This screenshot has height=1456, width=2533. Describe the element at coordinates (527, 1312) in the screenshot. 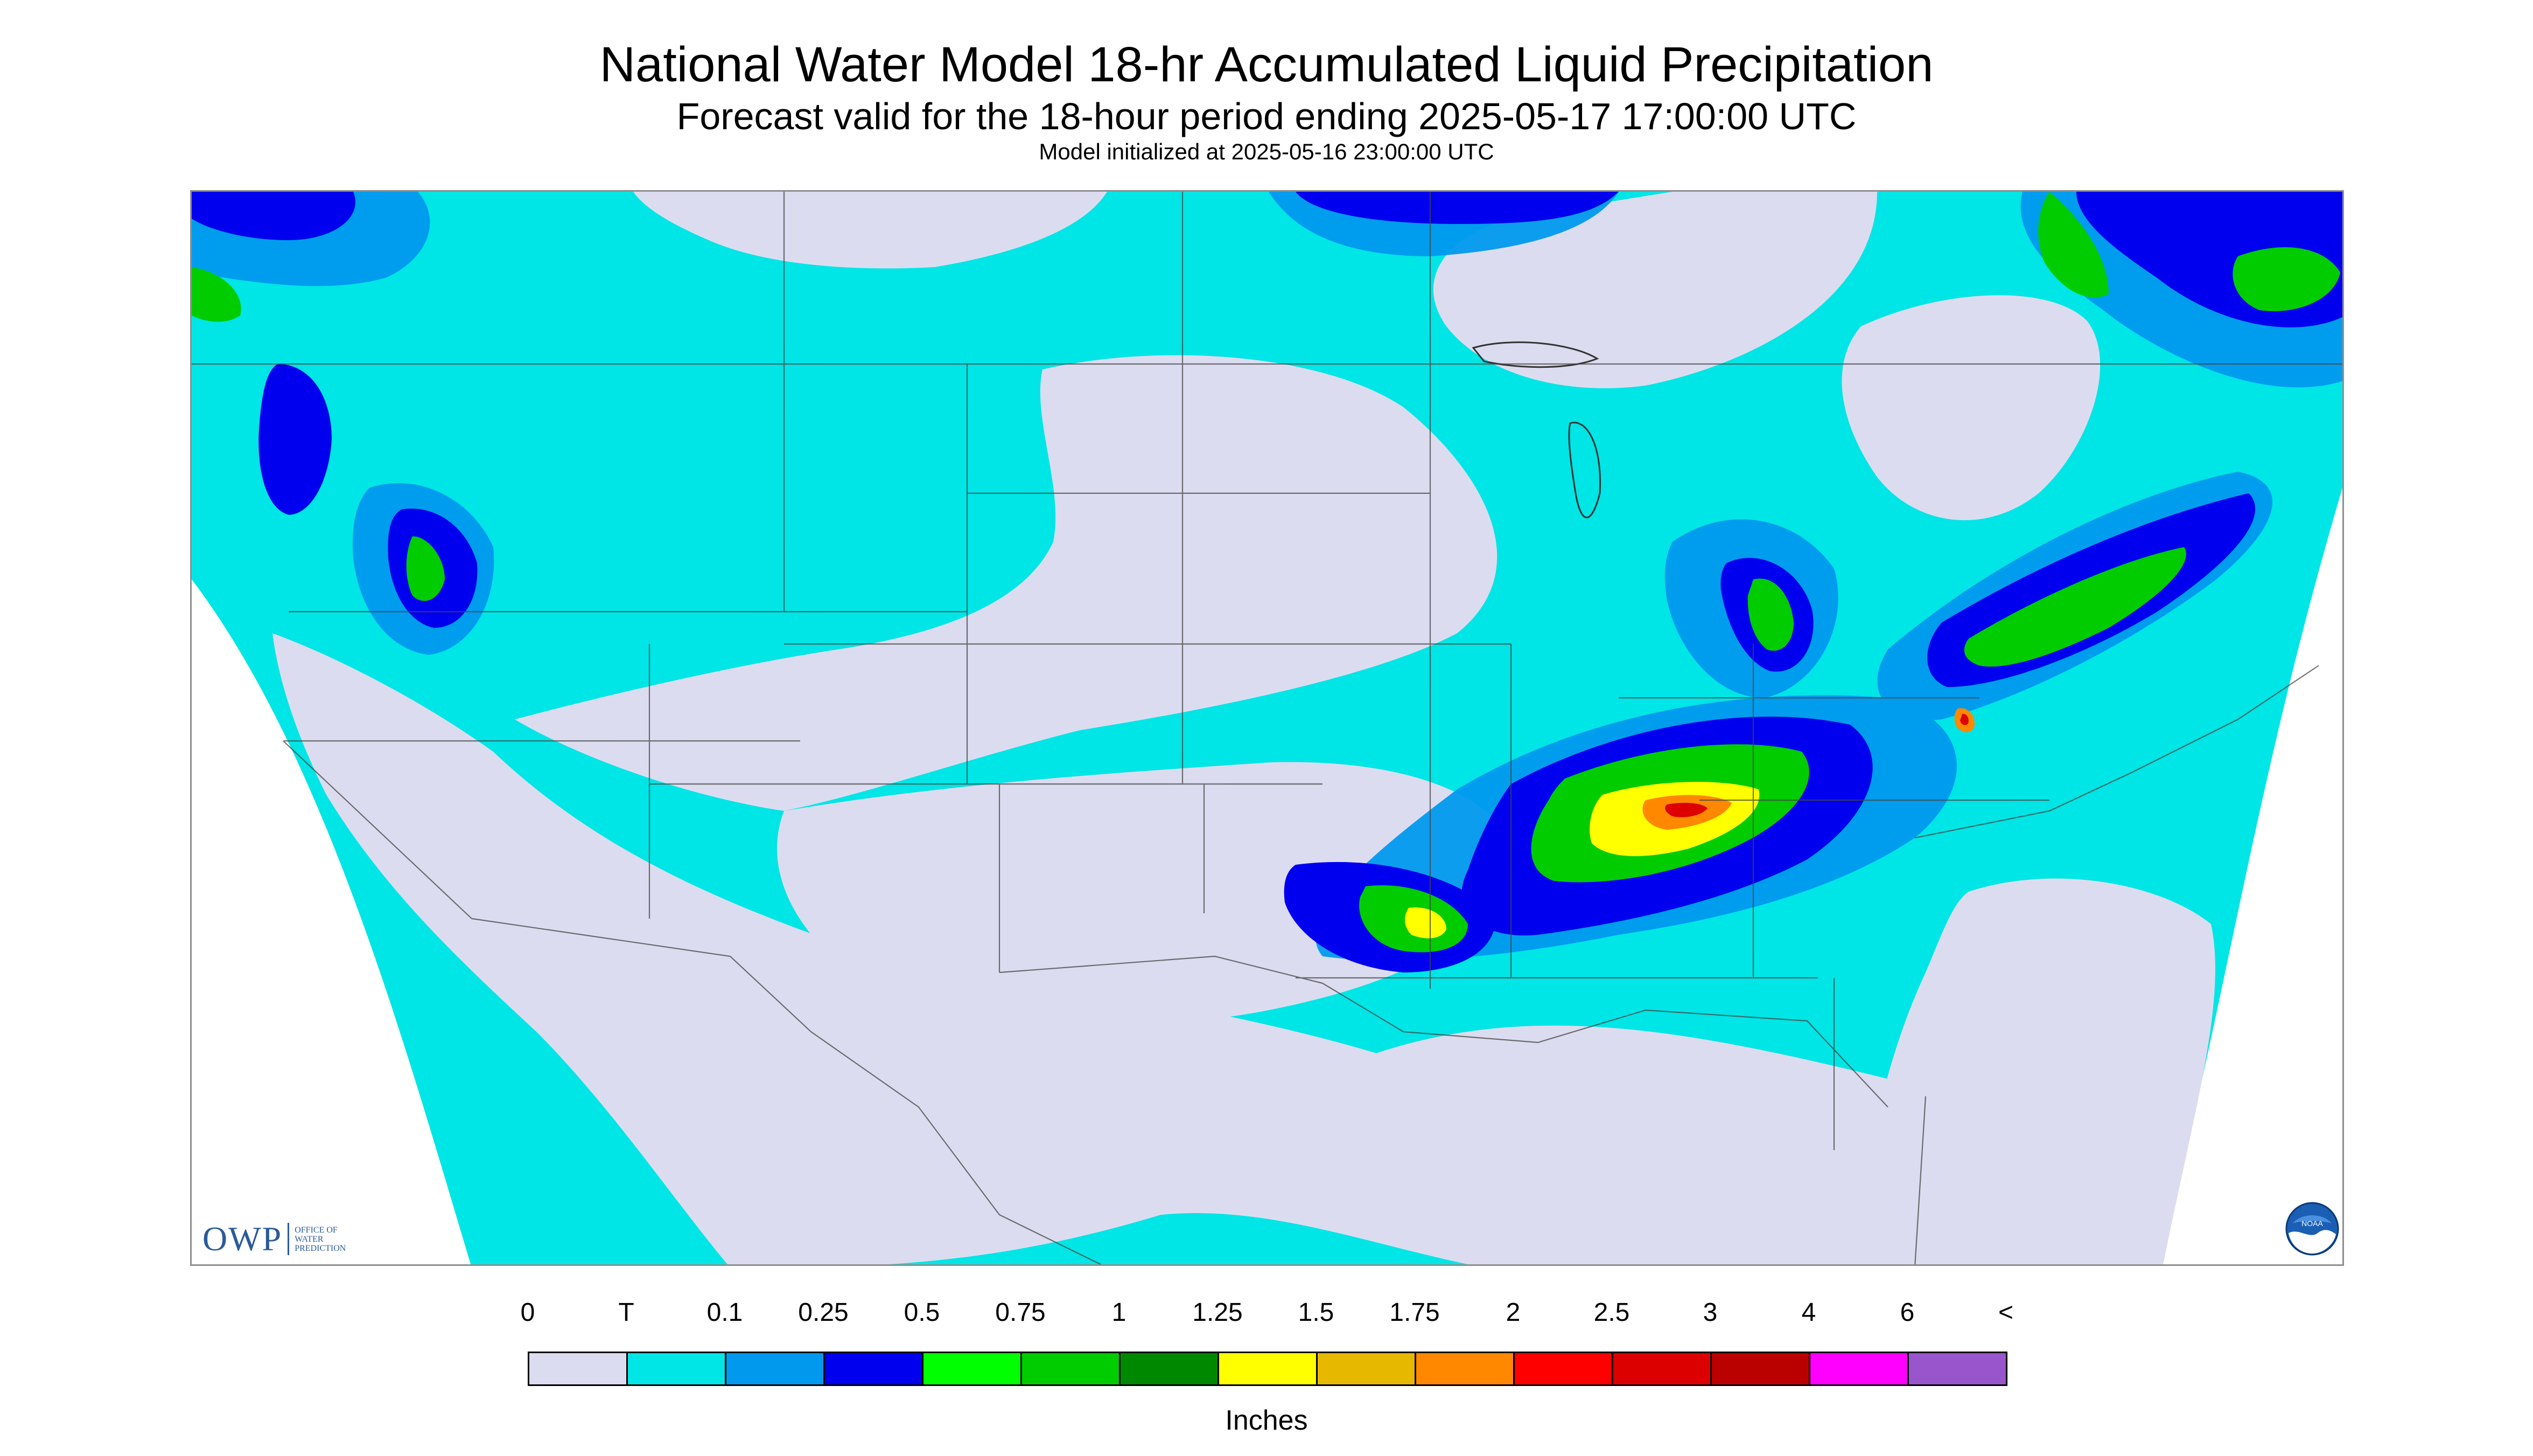

I see `legend-tick-label: 0` at that location.